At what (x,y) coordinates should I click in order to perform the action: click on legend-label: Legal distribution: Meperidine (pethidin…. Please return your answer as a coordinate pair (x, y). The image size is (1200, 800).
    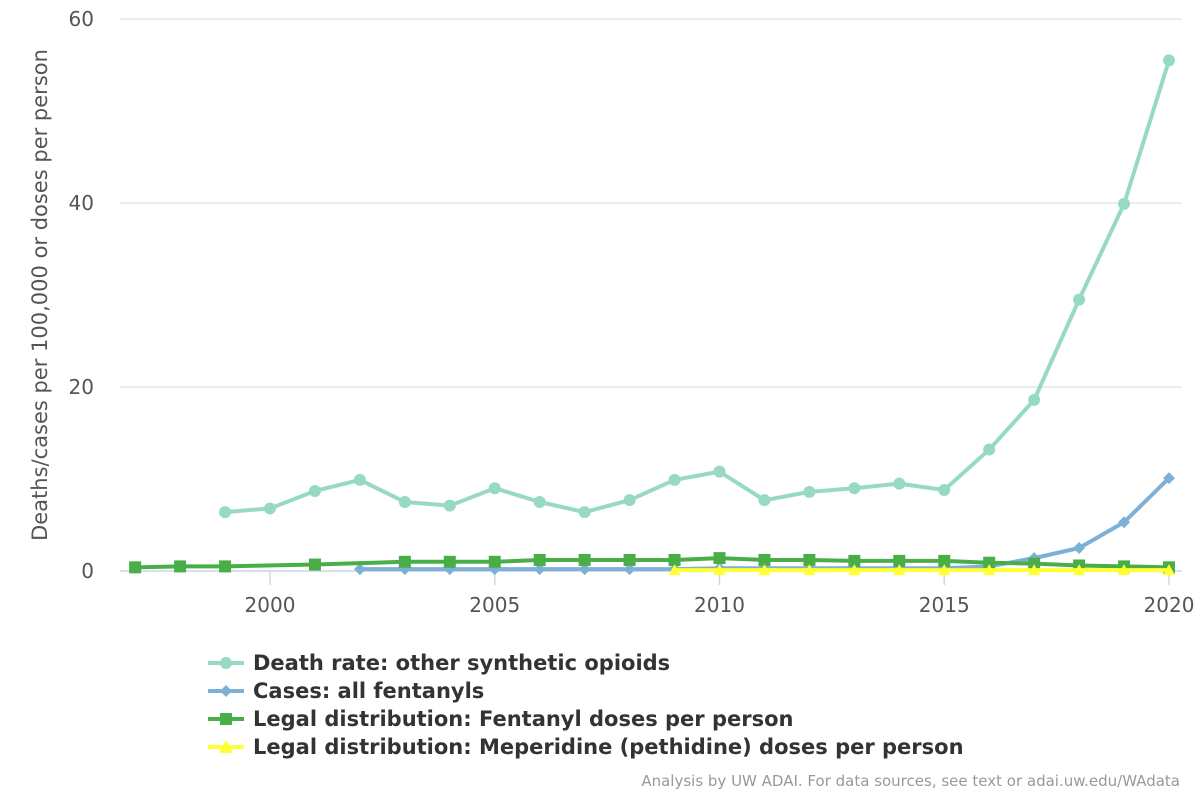
    Looking at the image, I should click on (608, 747).